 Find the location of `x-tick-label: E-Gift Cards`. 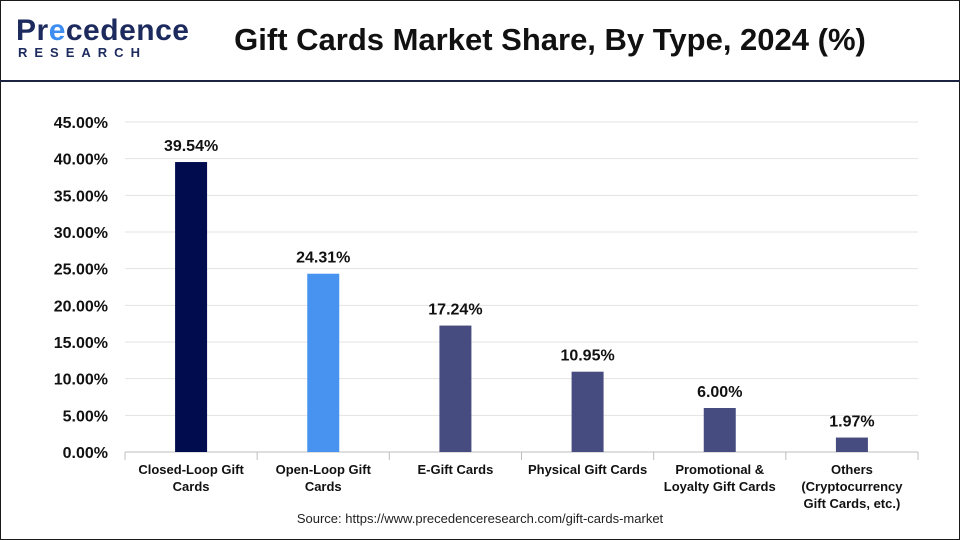

x-tick-label: E-Gift Cards is located at coordinates (455, 469).